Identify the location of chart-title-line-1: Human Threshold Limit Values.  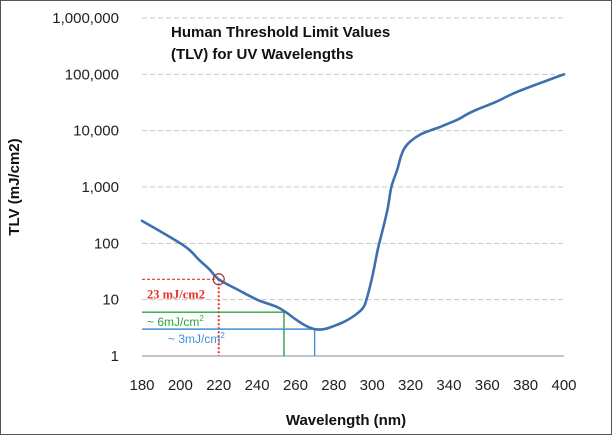
(280, 32).